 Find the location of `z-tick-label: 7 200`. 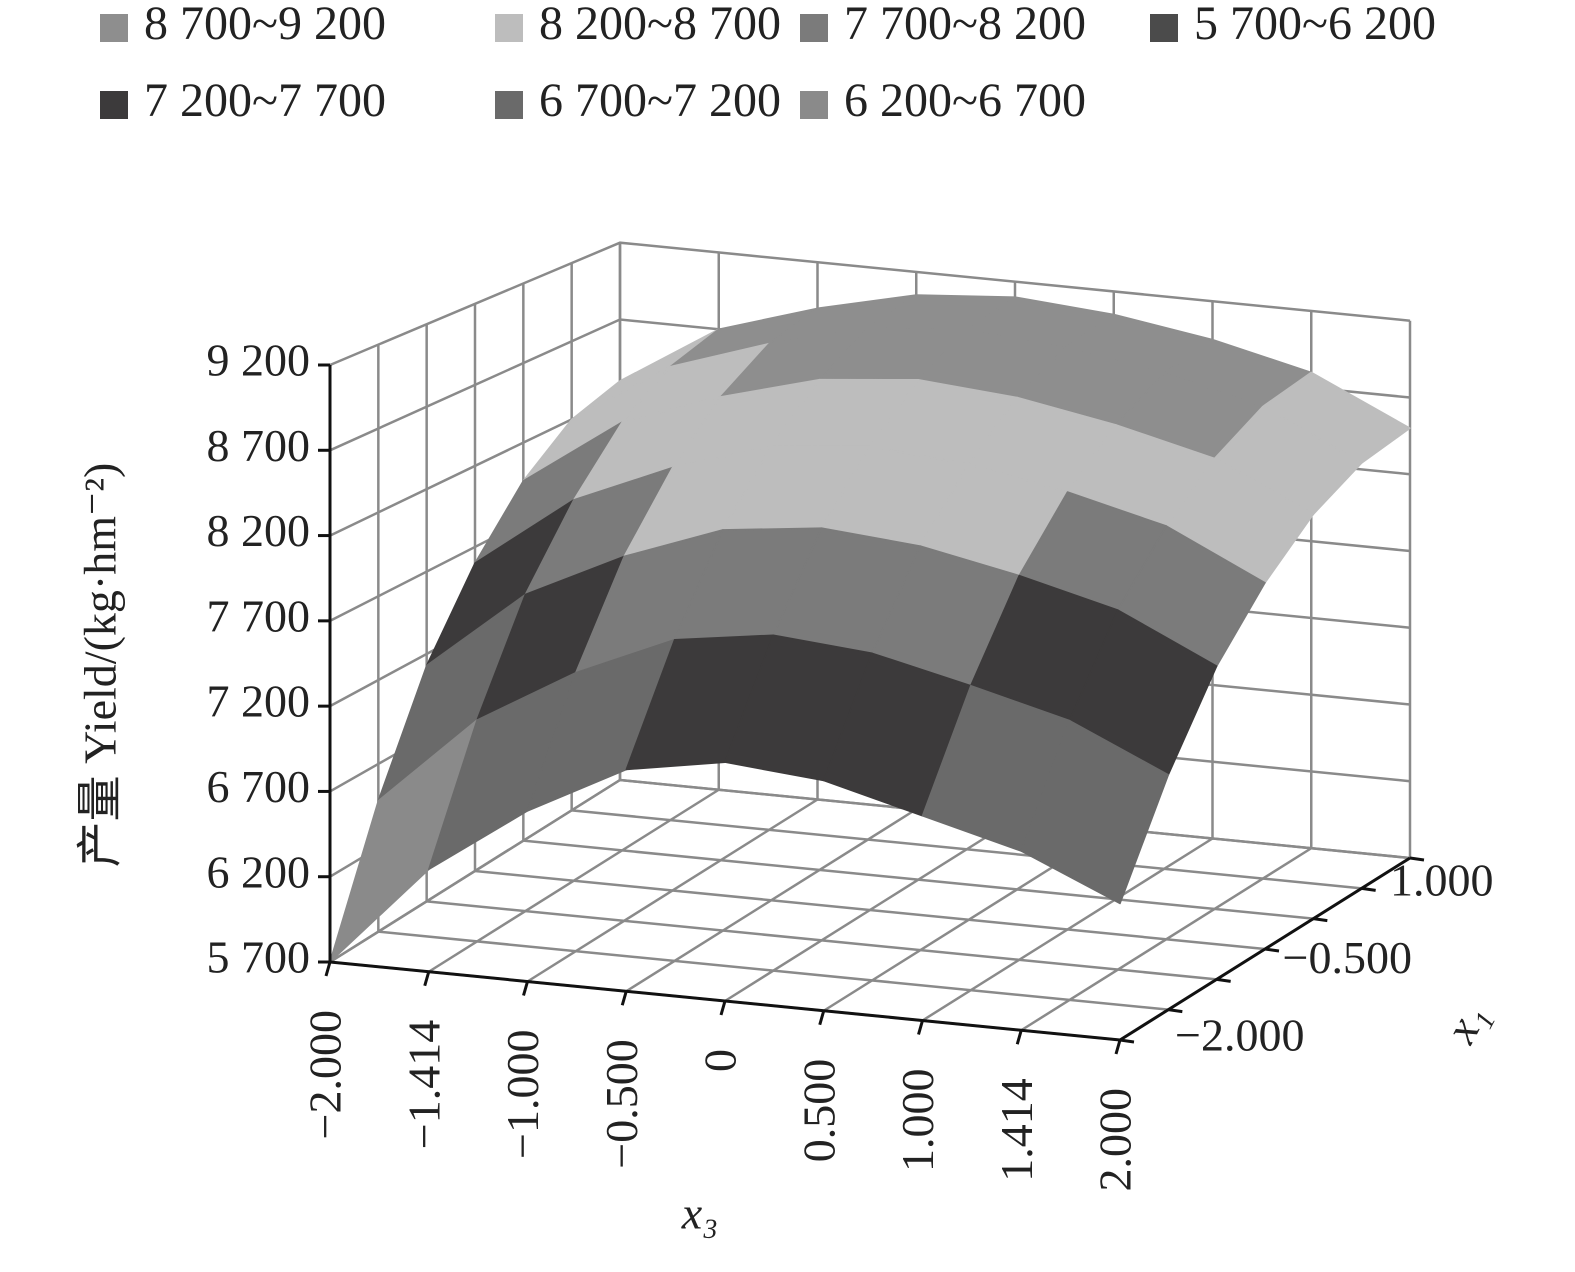

z-tick-label: 7 200 is located at coordinates (259, 701).